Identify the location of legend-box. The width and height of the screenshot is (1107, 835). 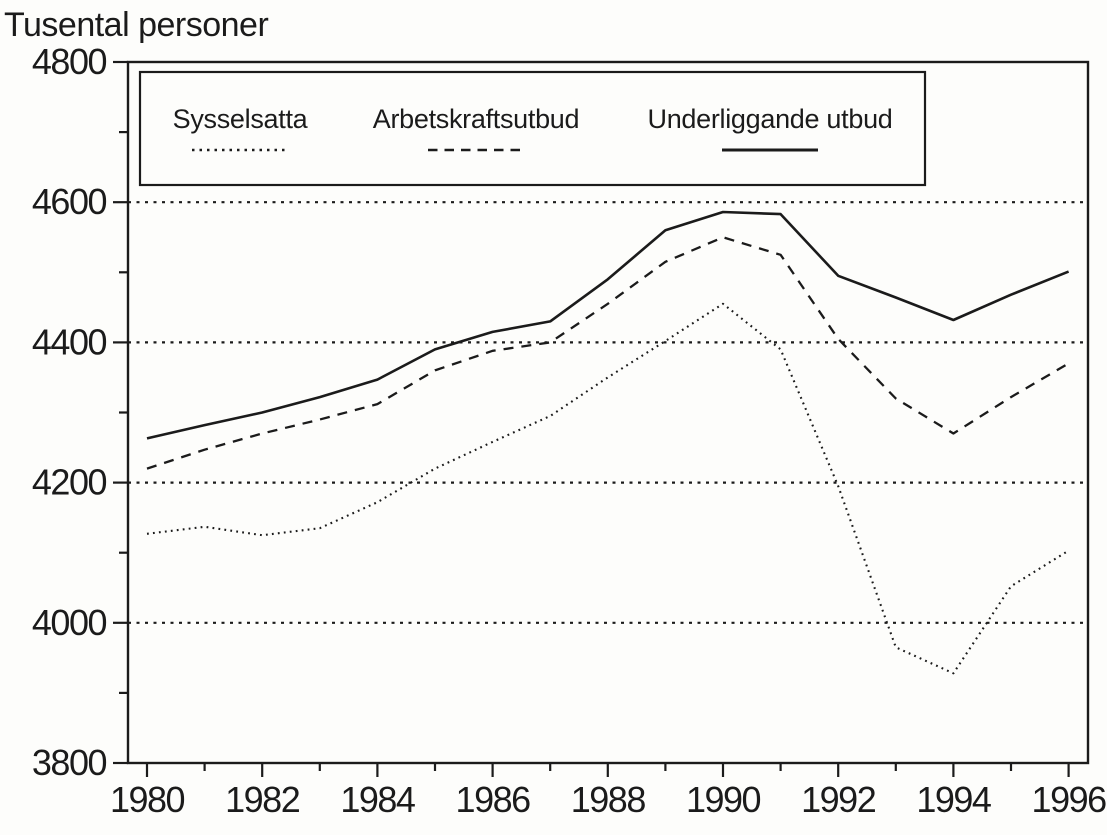
(532, 128).